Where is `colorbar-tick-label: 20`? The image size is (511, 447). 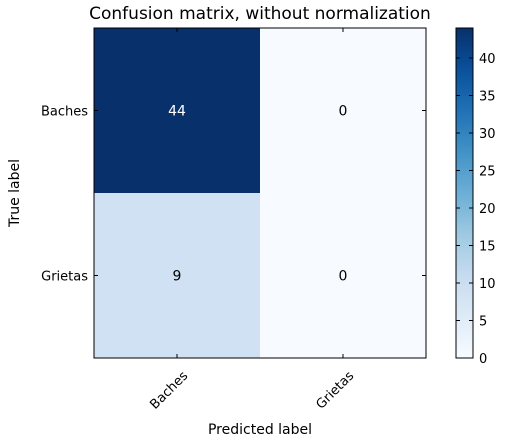
colorbar-tick-label: 20 is located at coordinates (487, 209).